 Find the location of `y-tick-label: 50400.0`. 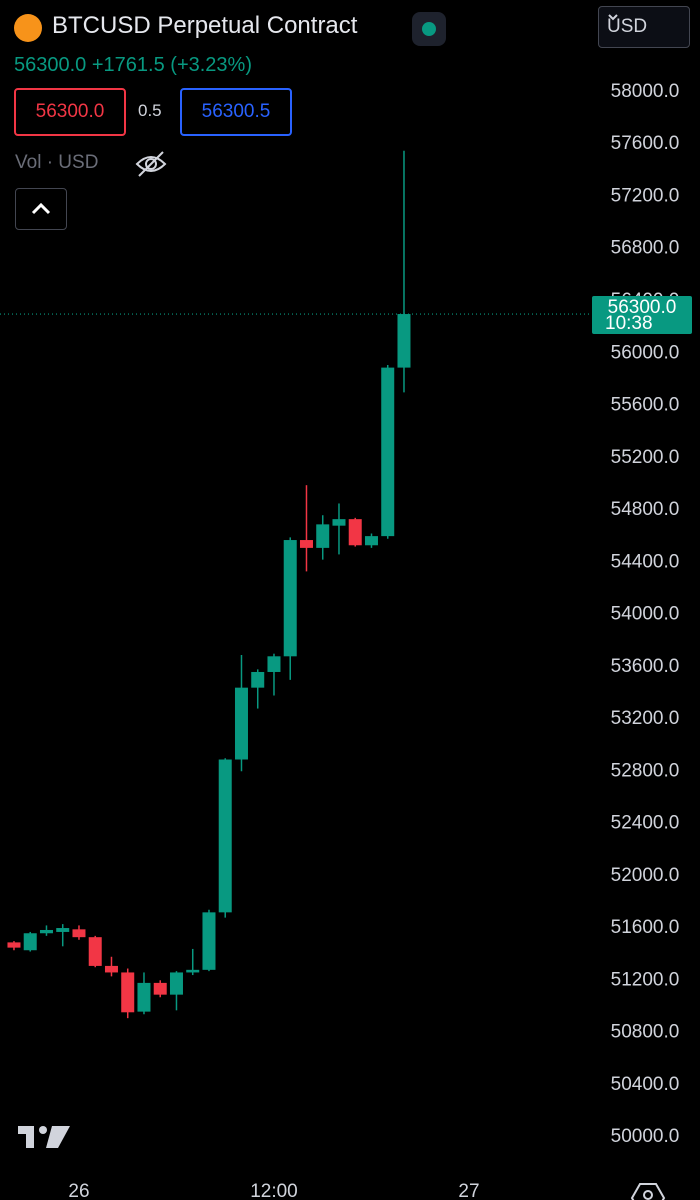

y-tick-label: 50400.0 is located at coordinates (645, 1084).